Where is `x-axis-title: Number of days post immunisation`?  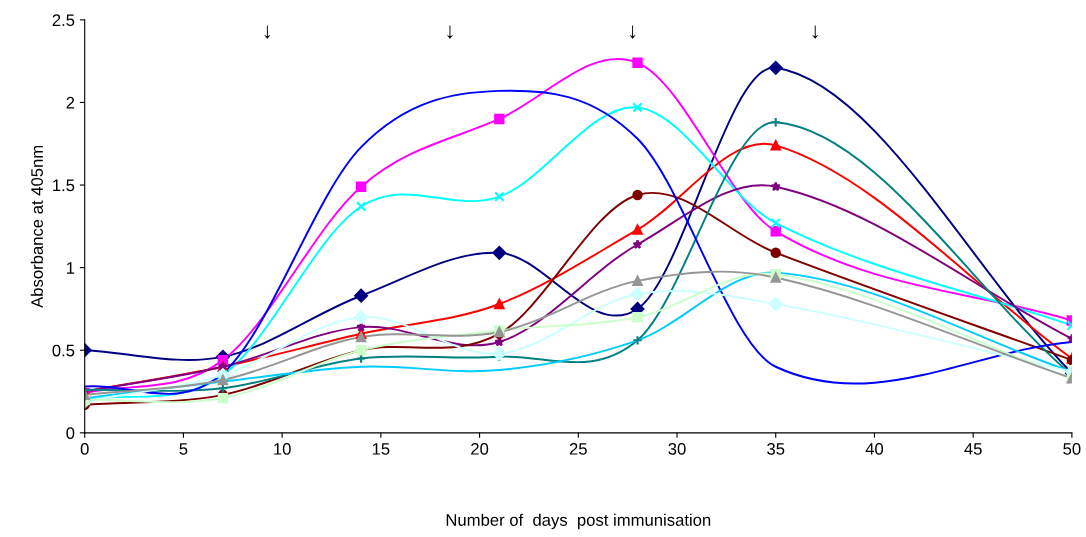
x-axis-title: Number of days post immunisation is located at coordinates (578, 521).